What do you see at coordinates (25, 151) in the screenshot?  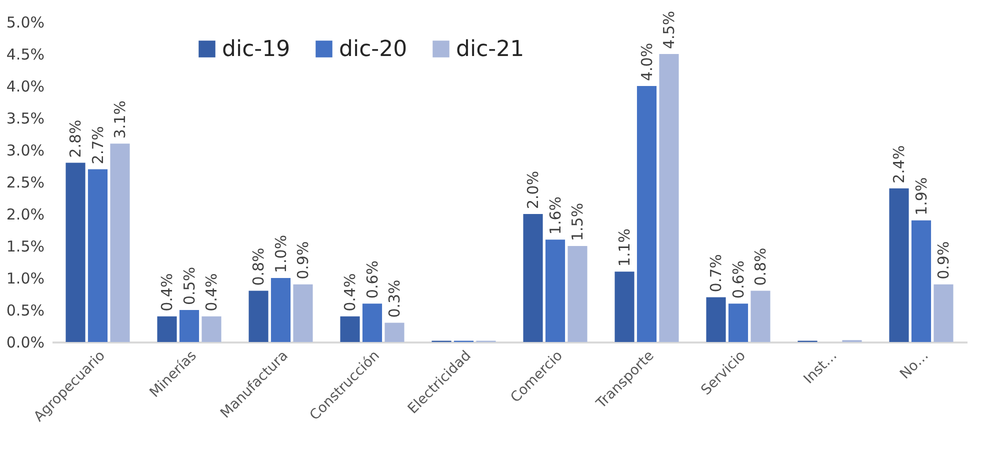 I see `y-tick-label: 3.0%` at bounding box center [25, 151].